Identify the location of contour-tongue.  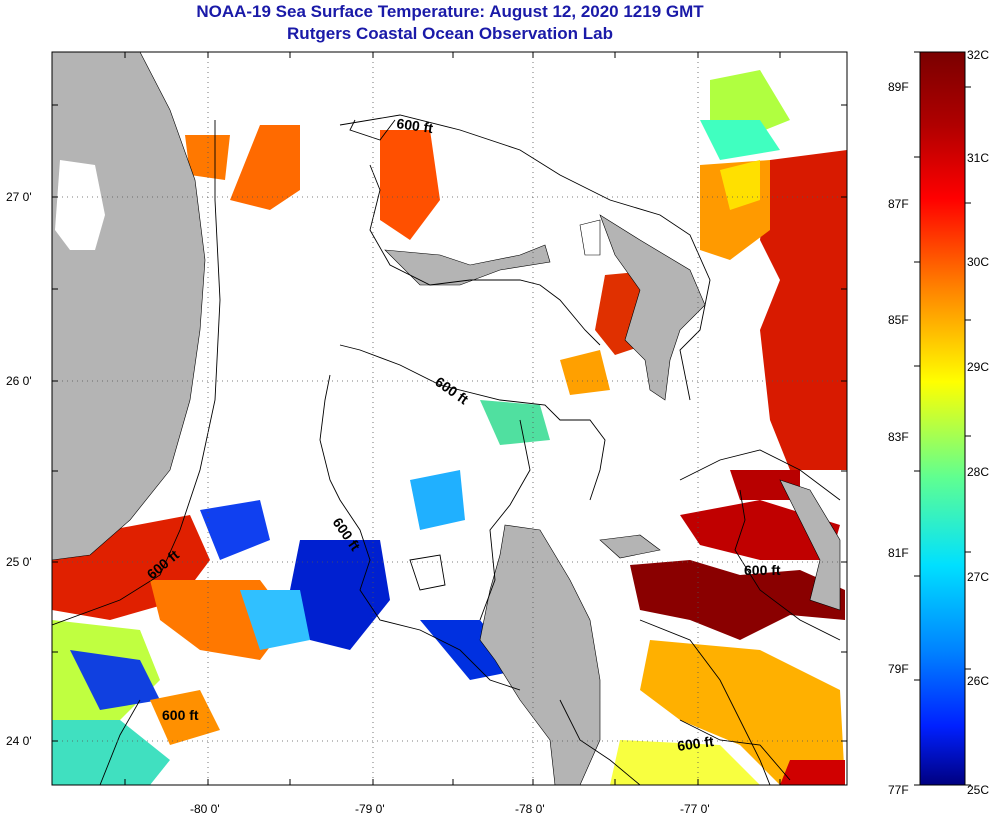
(420, 532).